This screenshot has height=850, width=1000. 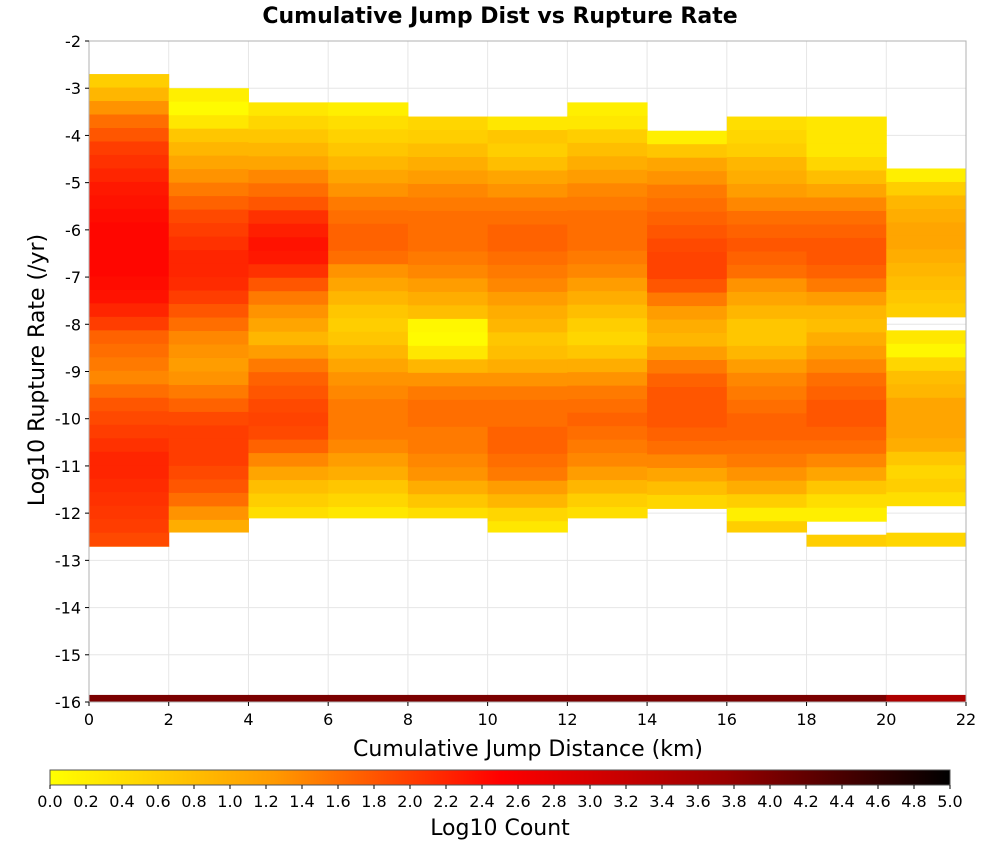 What do you see at coordinates (949, 801) in the screenshot?
I see `colorbar-tick-label: 5.0` at bounding box center [949, 801].